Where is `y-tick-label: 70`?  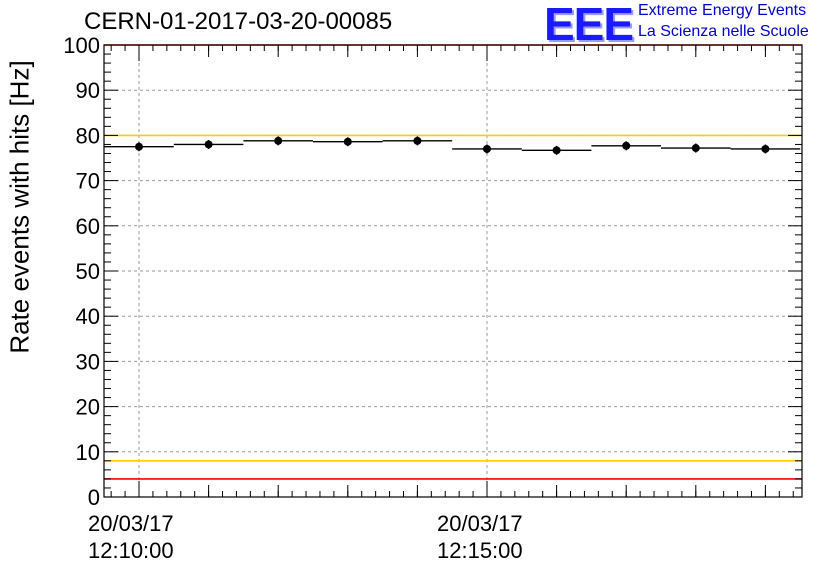
y-tick-label: 70 is located at coordinates (88, 181).